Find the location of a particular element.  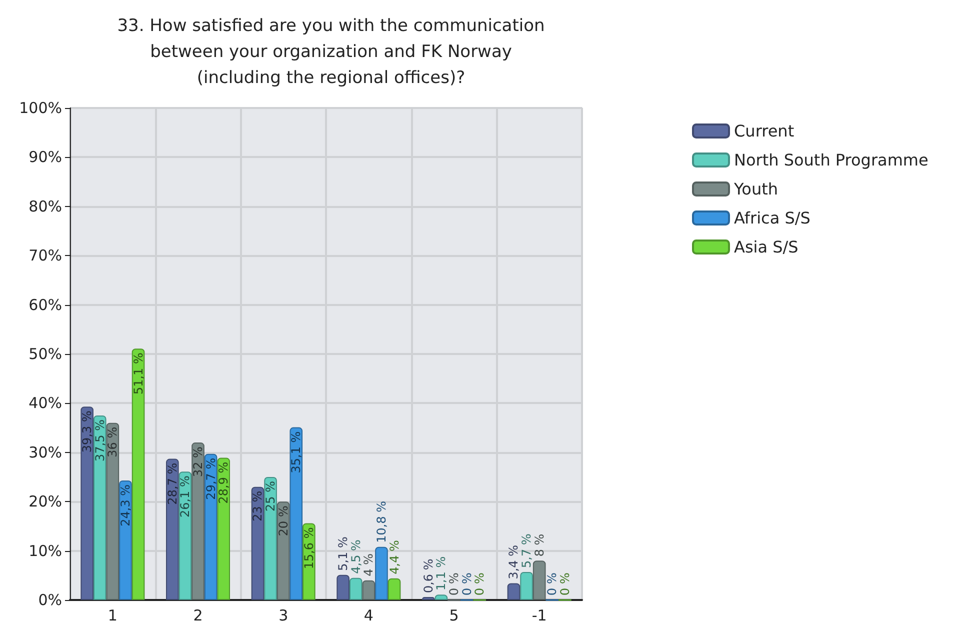

data-label: 26,1 % is located at coordinates (185, 497).